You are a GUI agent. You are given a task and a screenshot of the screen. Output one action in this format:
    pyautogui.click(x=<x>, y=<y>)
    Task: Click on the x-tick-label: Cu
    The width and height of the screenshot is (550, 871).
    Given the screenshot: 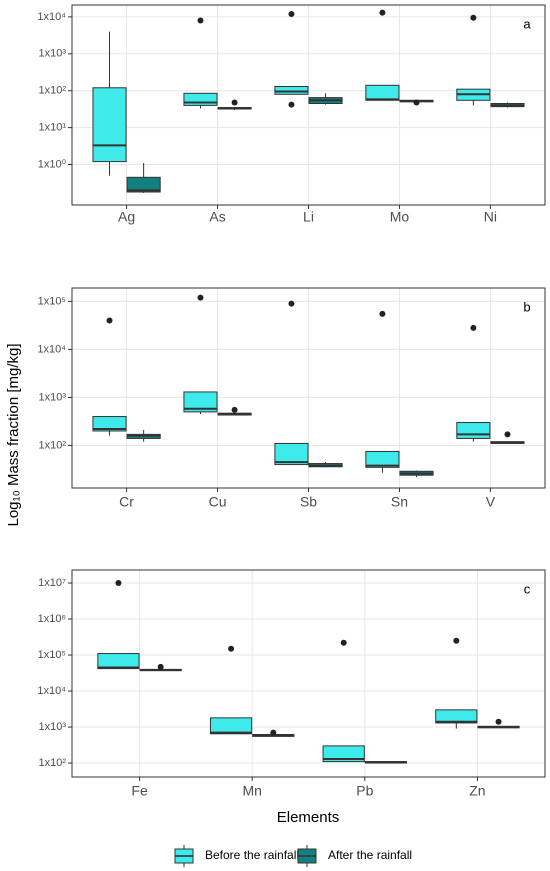 What is the action you would take?
    pyautogui.click(x=218, y=502)
    